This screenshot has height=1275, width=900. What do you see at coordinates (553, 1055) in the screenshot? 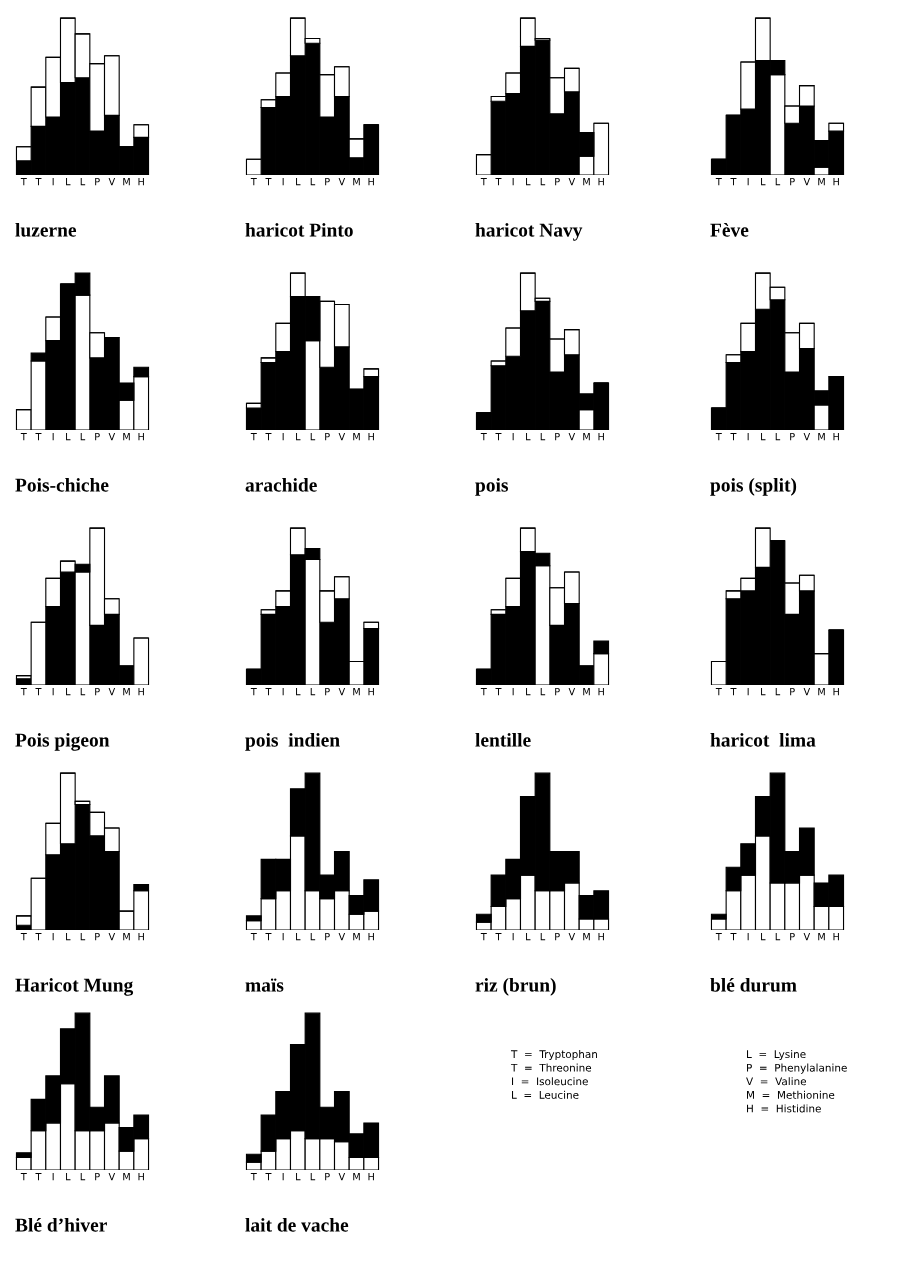
I see `text: T = Tryptophan` at bounding box center [553, 1055].